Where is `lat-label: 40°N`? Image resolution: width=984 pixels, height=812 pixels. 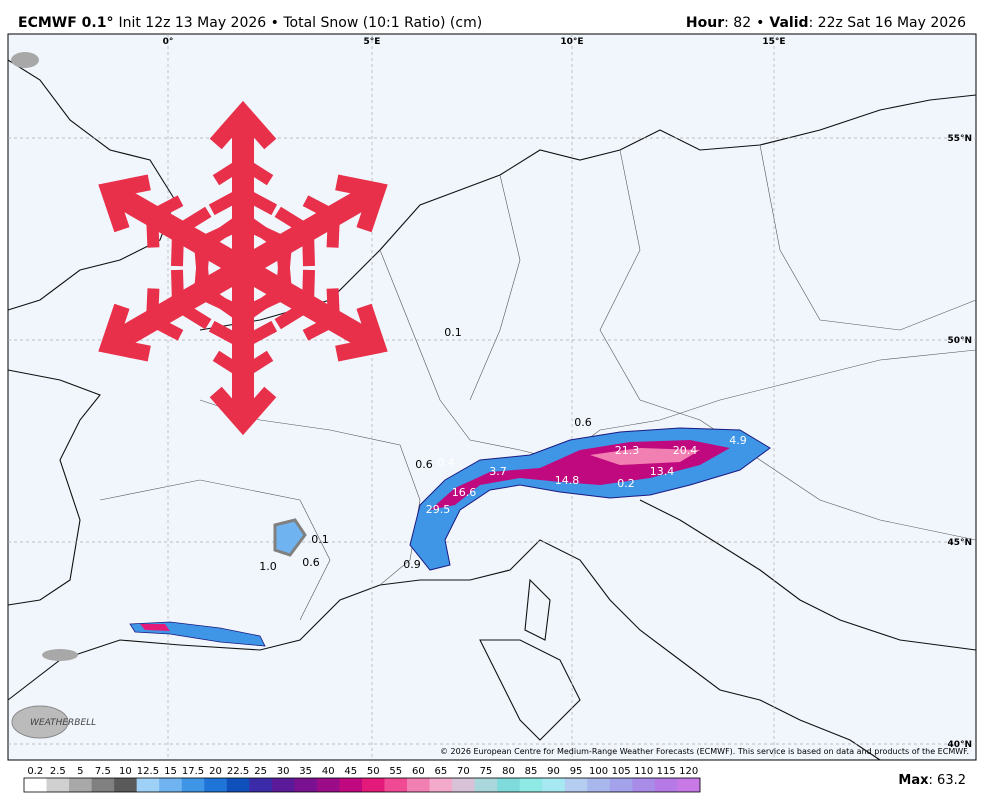 lat-label: 40°N is located at coordinates (959, 745).